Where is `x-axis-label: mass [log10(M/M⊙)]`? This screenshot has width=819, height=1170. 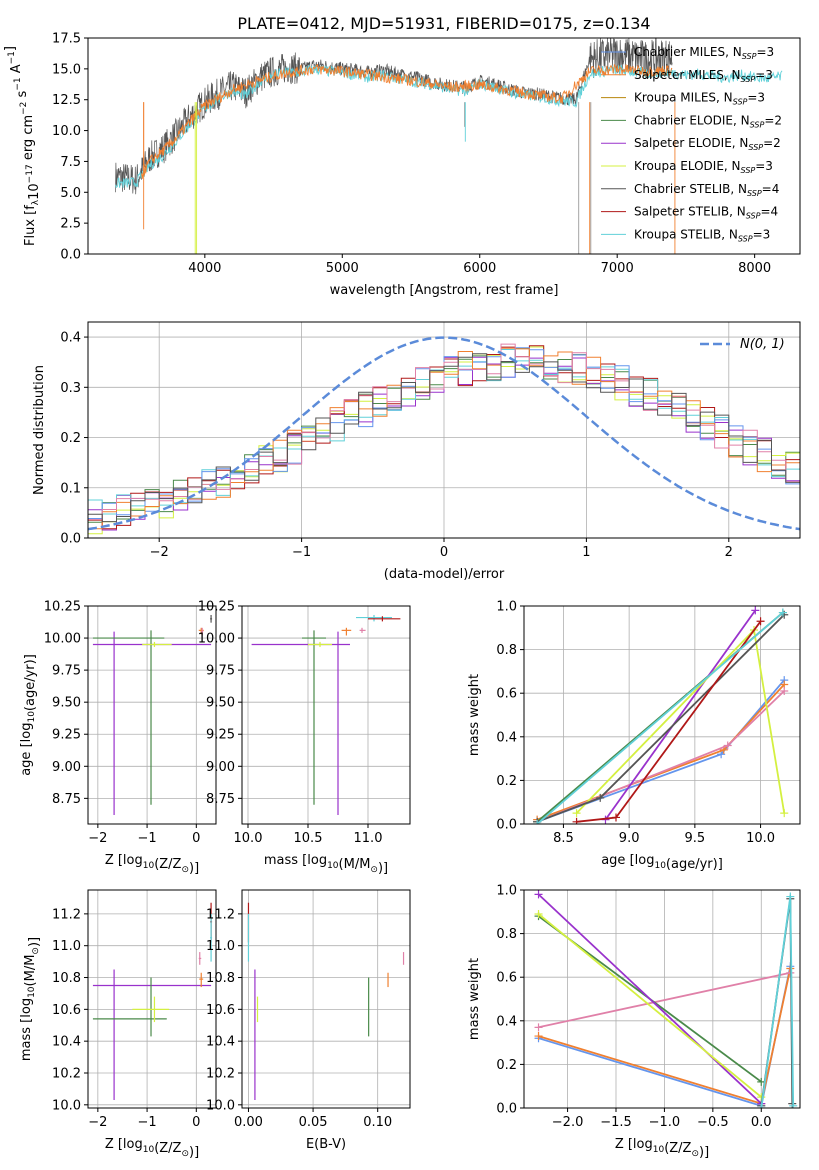
x-axis-label: mass [log10(M/M⊙)] is located at coordinates (326, 864).